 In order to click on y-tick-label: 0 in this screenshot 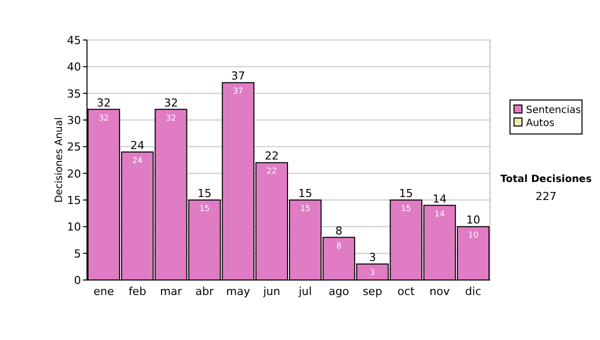, I will do `click(77, 280)`.